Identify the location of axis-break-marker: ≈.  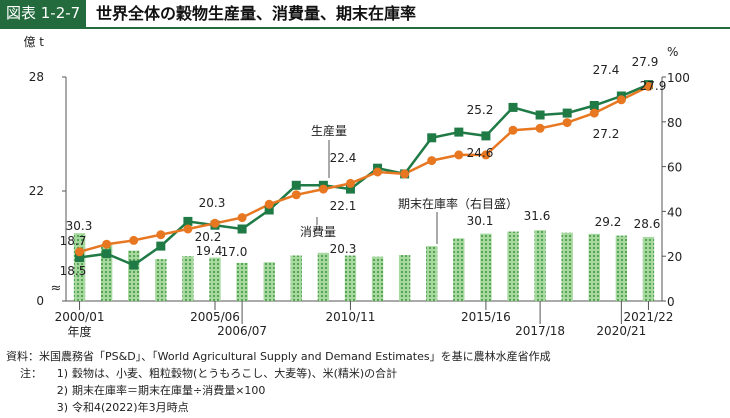
(56, 288).